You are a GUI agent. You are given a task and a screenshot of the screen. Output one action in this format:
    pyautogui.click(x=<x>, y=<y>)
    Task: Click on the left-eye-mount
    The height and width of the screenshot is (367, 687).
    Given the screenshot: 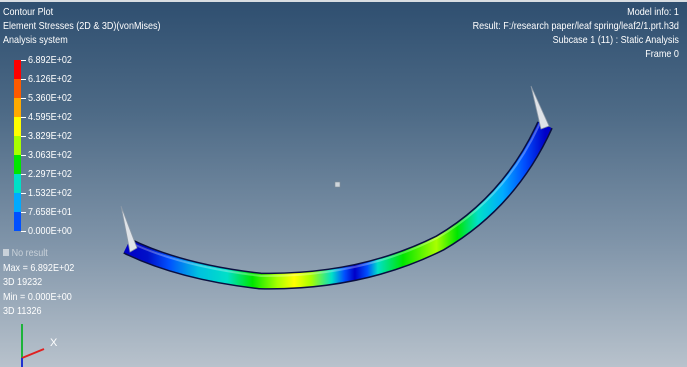 What is the action you would take?
    pyautogui.click(x=129, y=229)
    